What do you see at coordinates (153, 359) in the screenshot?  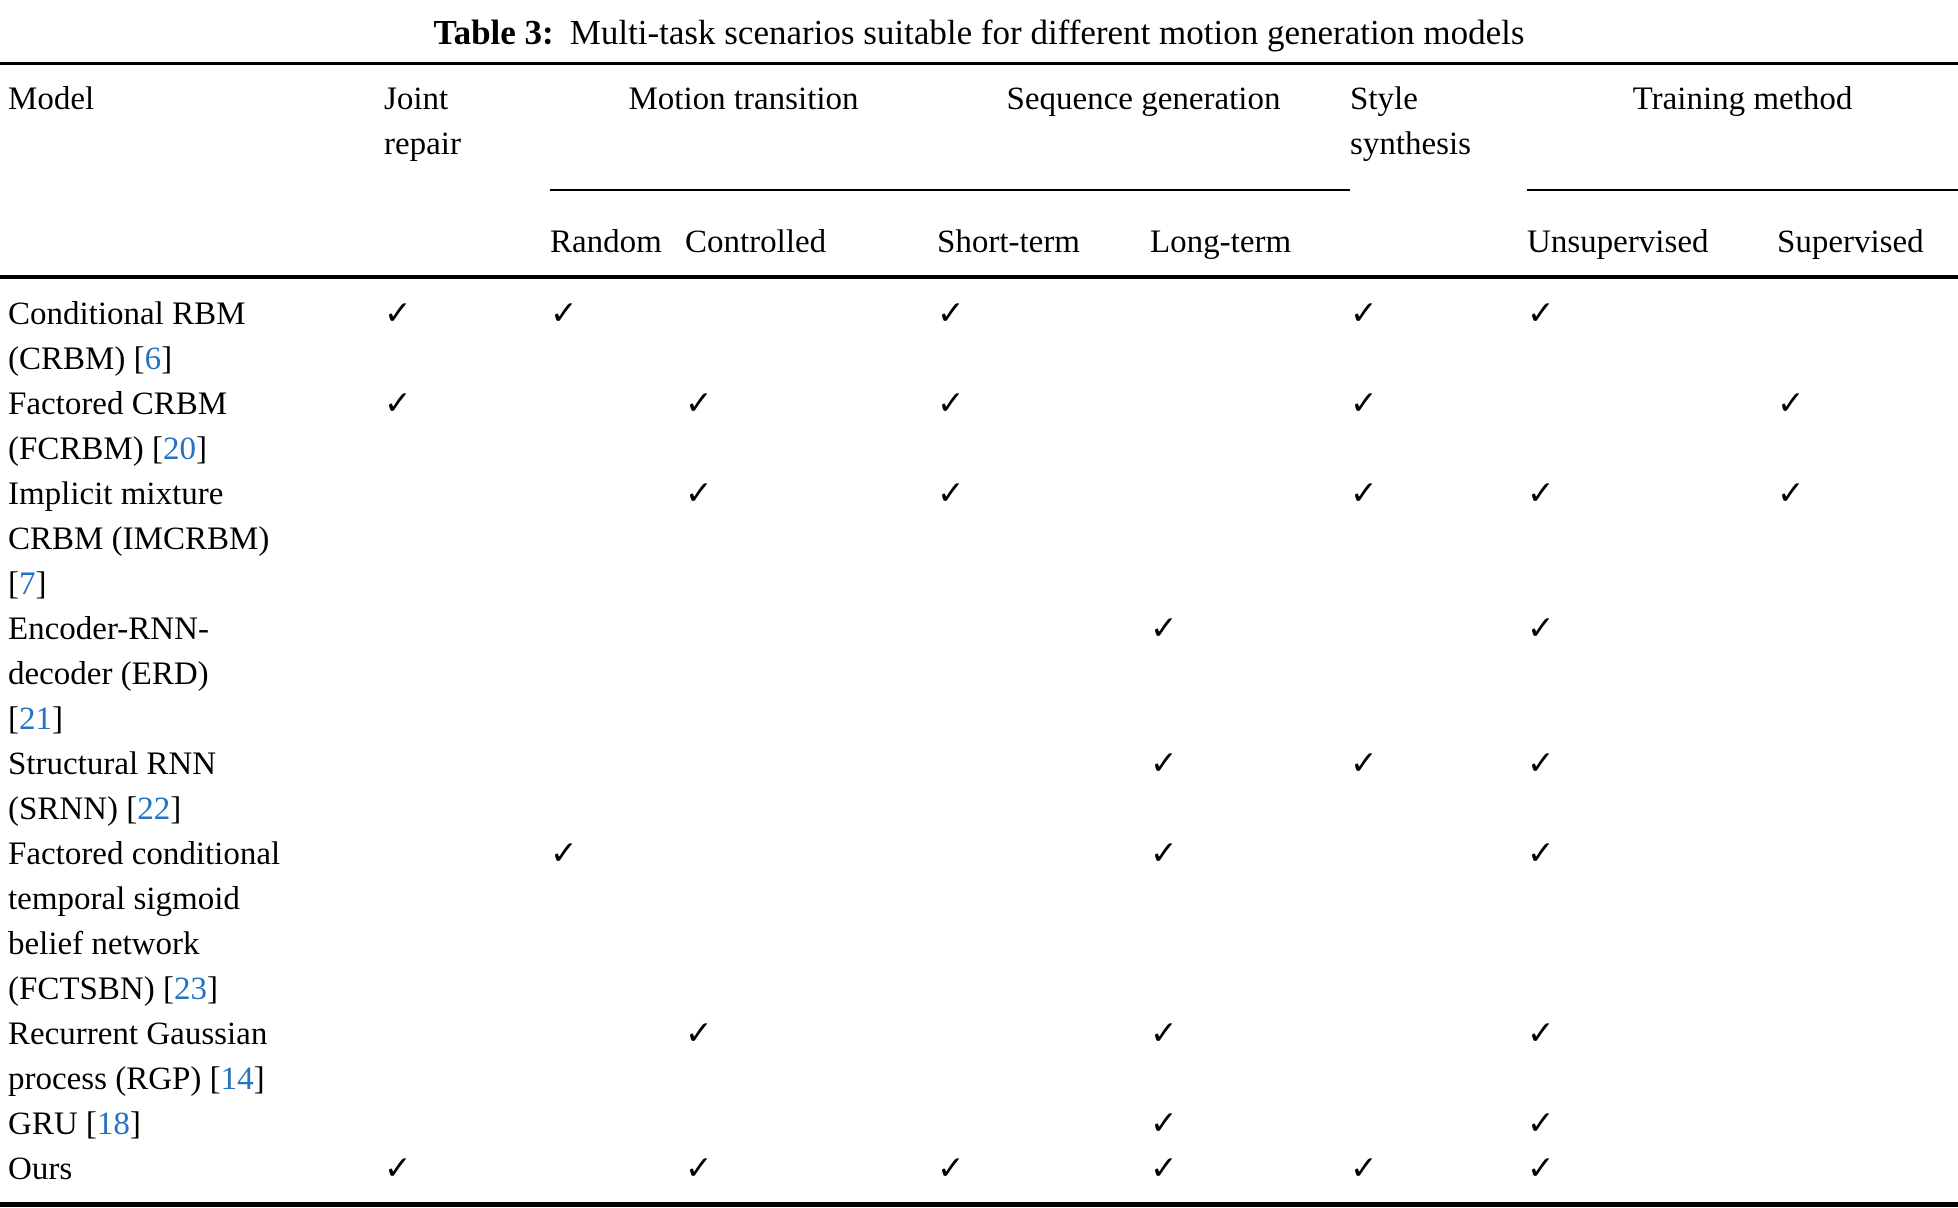 I see `citation-link: 6` at bounding box center [153, 359].